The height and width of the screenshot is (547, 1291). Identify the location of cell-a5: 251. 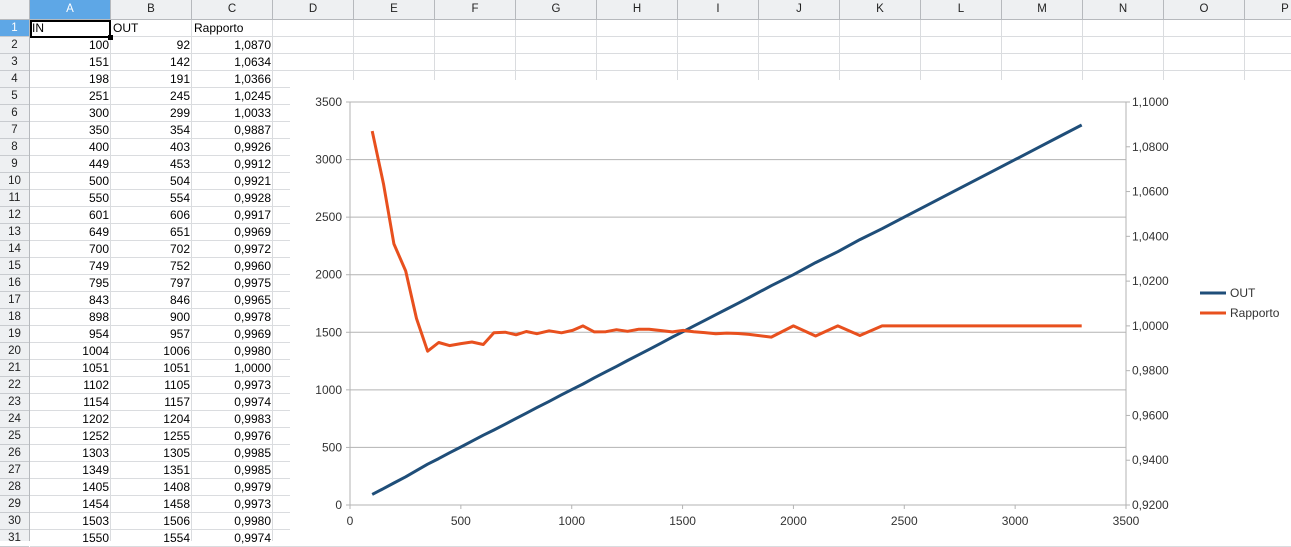
(98, 96).